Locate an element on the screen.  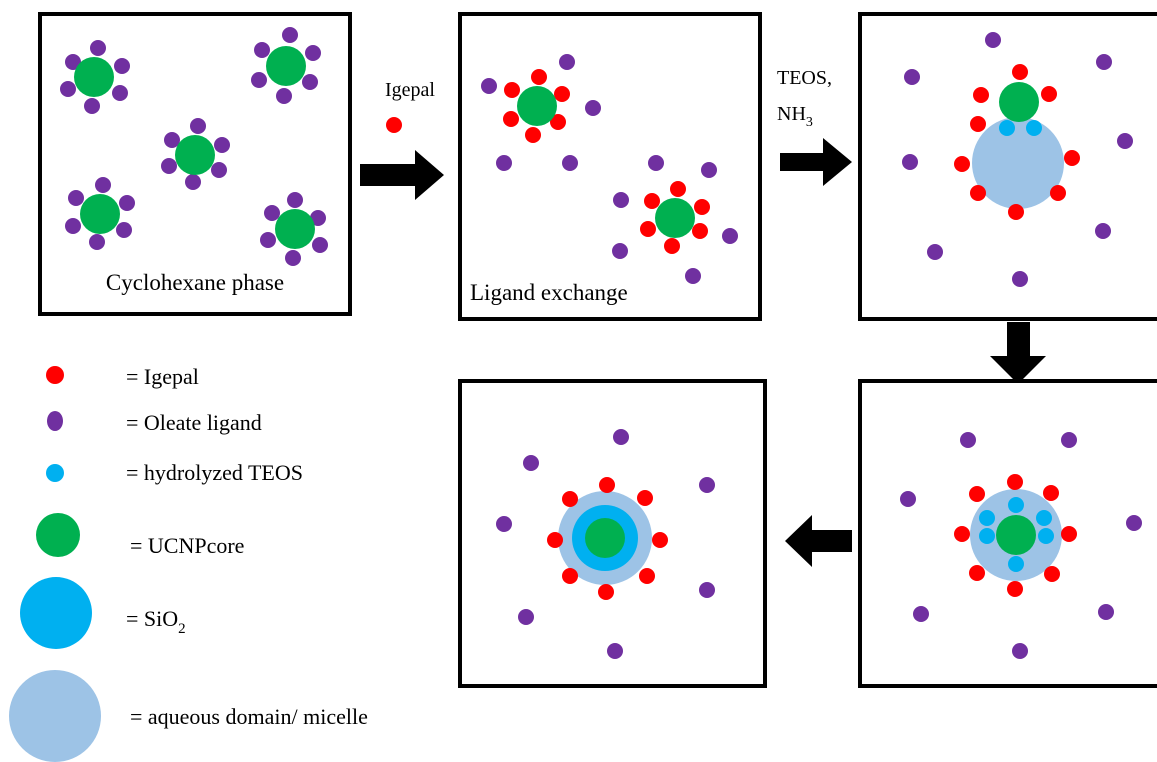
legend-oleate-swatch is located at coordinates (55, 421).